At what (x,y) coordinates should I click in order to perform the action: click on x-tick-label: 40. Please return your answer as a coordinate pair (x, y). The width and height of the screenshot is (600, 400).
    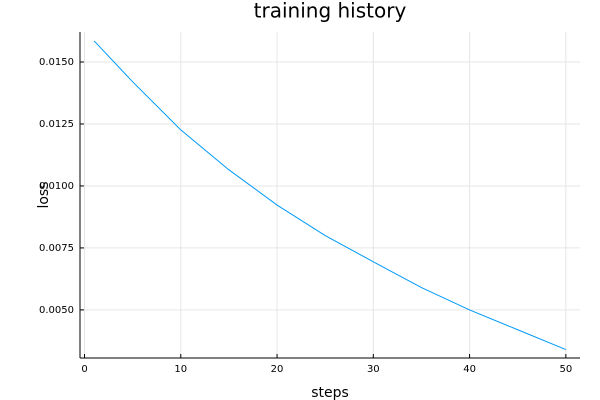
    Looking at the image, I should click on (469, 369).